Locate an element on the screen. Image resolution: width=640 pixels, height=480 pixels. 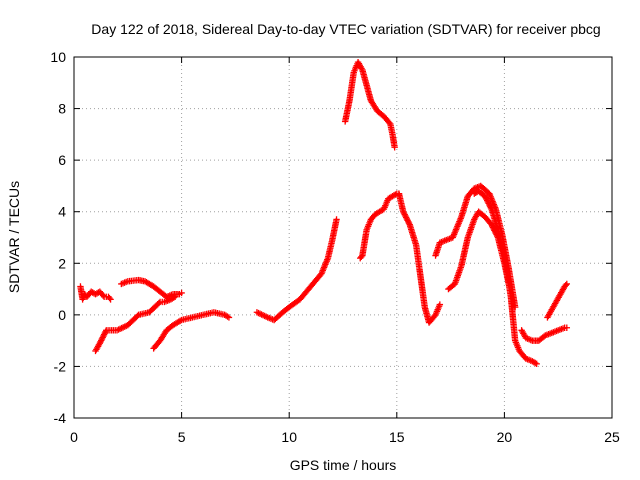
x-axis-label: GPS time / hours is located at coordinates (343, 465).